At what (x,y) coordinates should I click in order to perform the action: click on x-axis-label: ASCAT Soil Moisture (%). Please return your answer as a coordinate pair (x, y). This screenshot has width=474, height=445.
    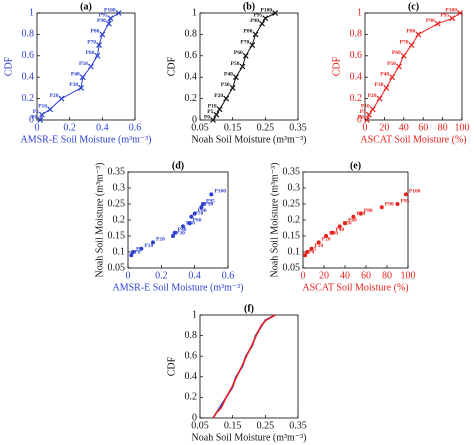
    Looking at the image, I should click on (413, 139).